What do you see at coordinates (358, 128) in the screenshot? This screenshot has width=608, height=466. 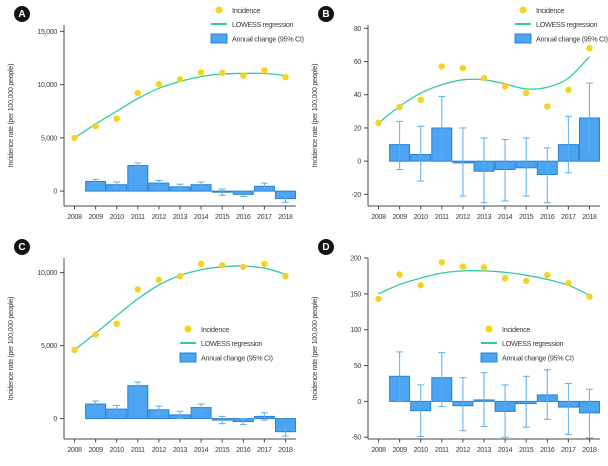 I see `y-tick-label: 20` at bounding box center [358, 128].